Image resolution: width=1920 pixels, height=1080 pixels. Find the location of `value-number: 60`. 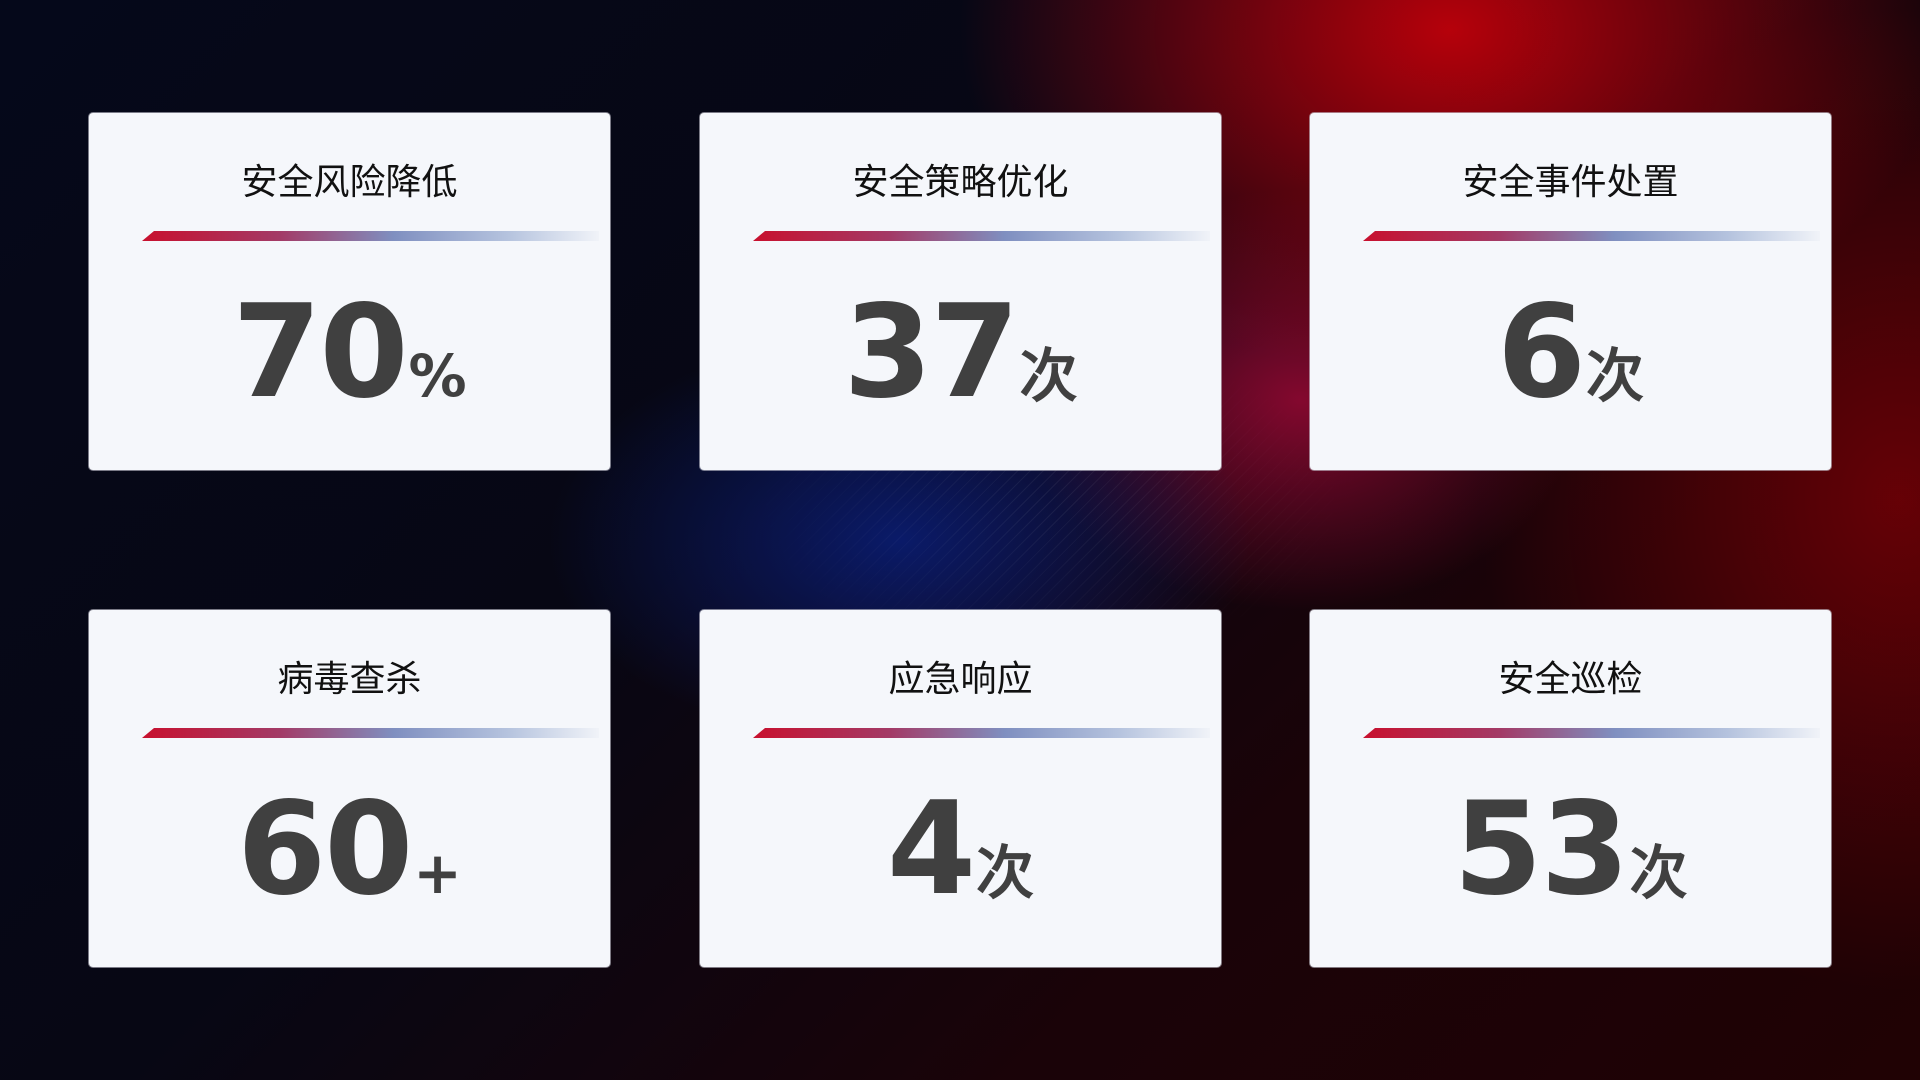

value-number: 60 is located at coordinates (325, 849).